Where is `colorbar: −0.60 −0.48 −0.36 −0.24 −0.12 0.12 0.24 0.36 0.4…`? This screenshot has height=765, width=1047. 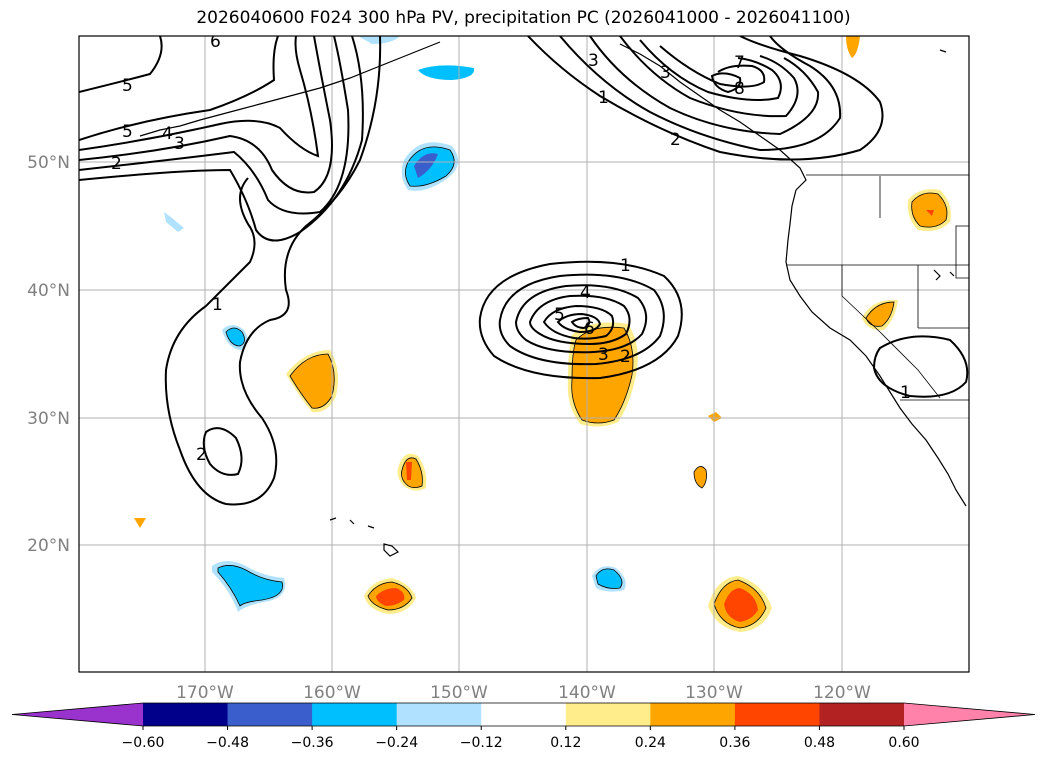 colorbar: −0.60 −0.48 −0.36 −0.24 −0.12 0.12 0.24 0.36 0.4… is located at coordinates (523, 726).